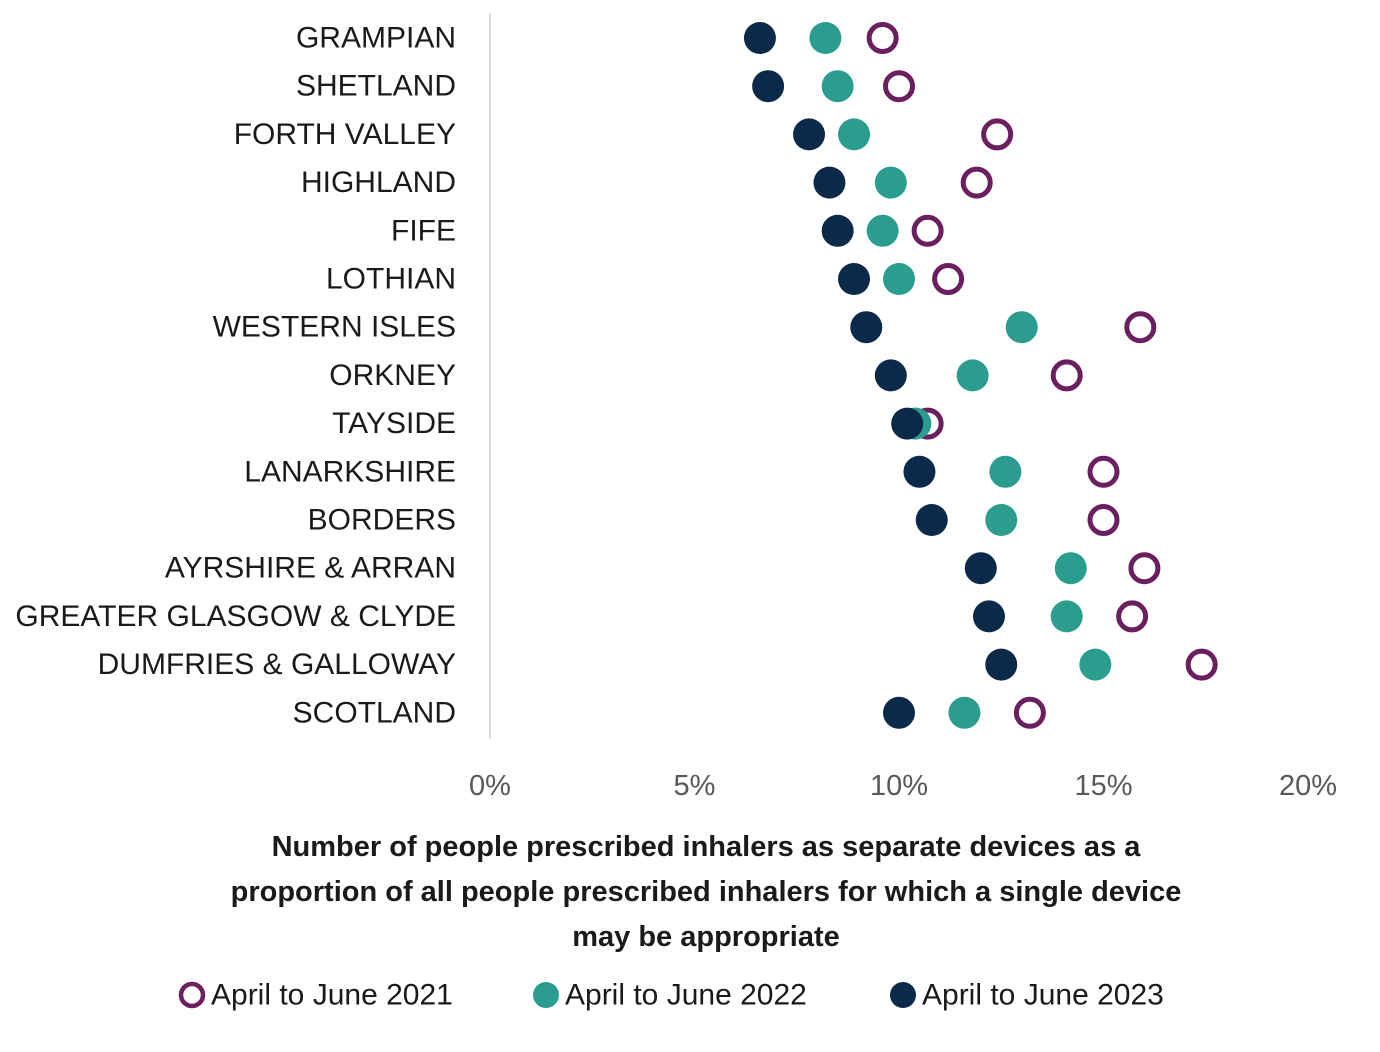 The height and width of the screenshot is (1052, 1380). Describe the element at coordinates (332, 995) in the screenshot. I see `legend-label: April to June 2021` at that location.